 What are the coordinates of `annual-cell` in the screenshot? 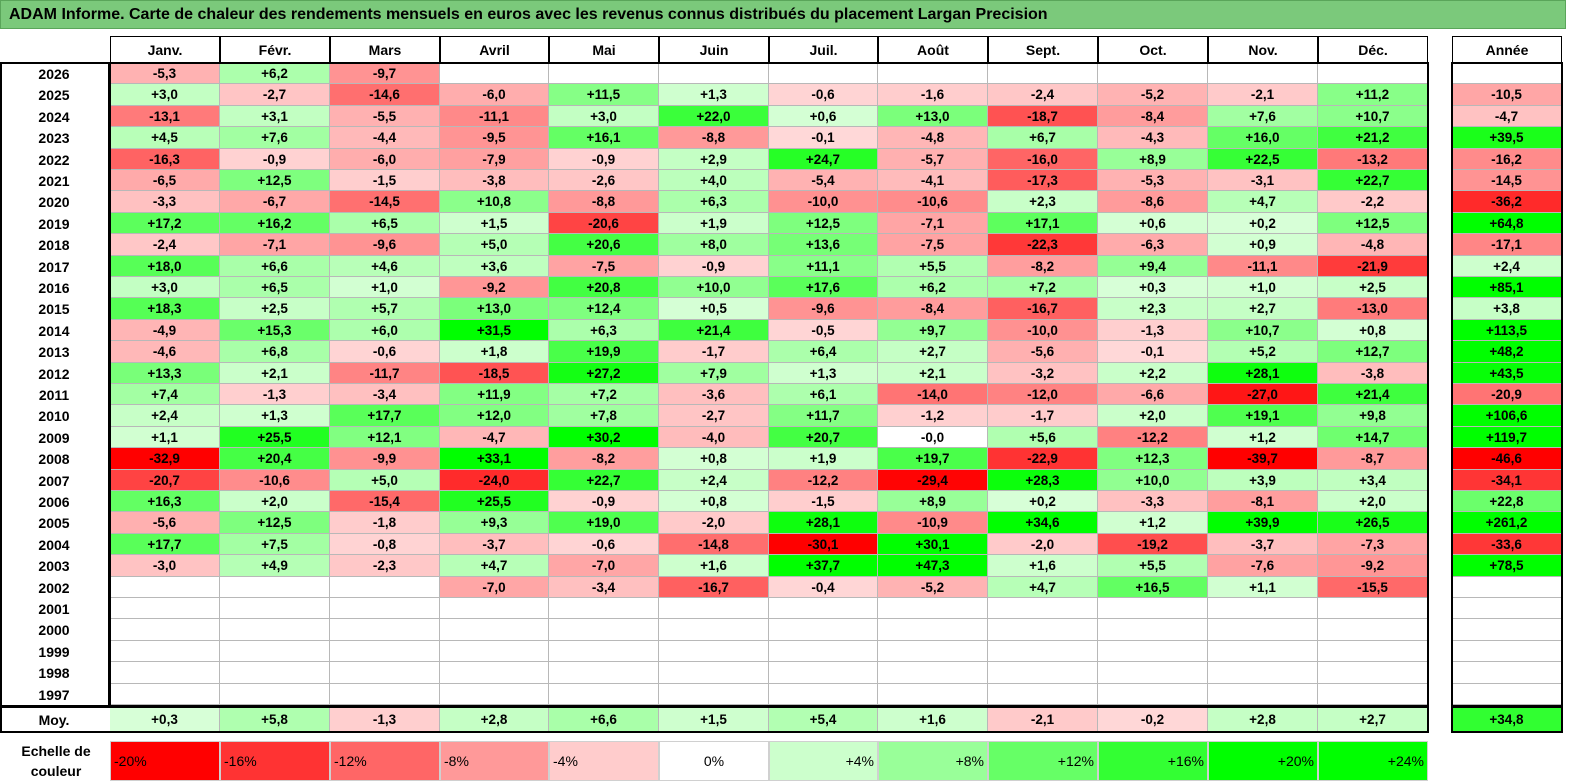 It's located at (1507, 608).